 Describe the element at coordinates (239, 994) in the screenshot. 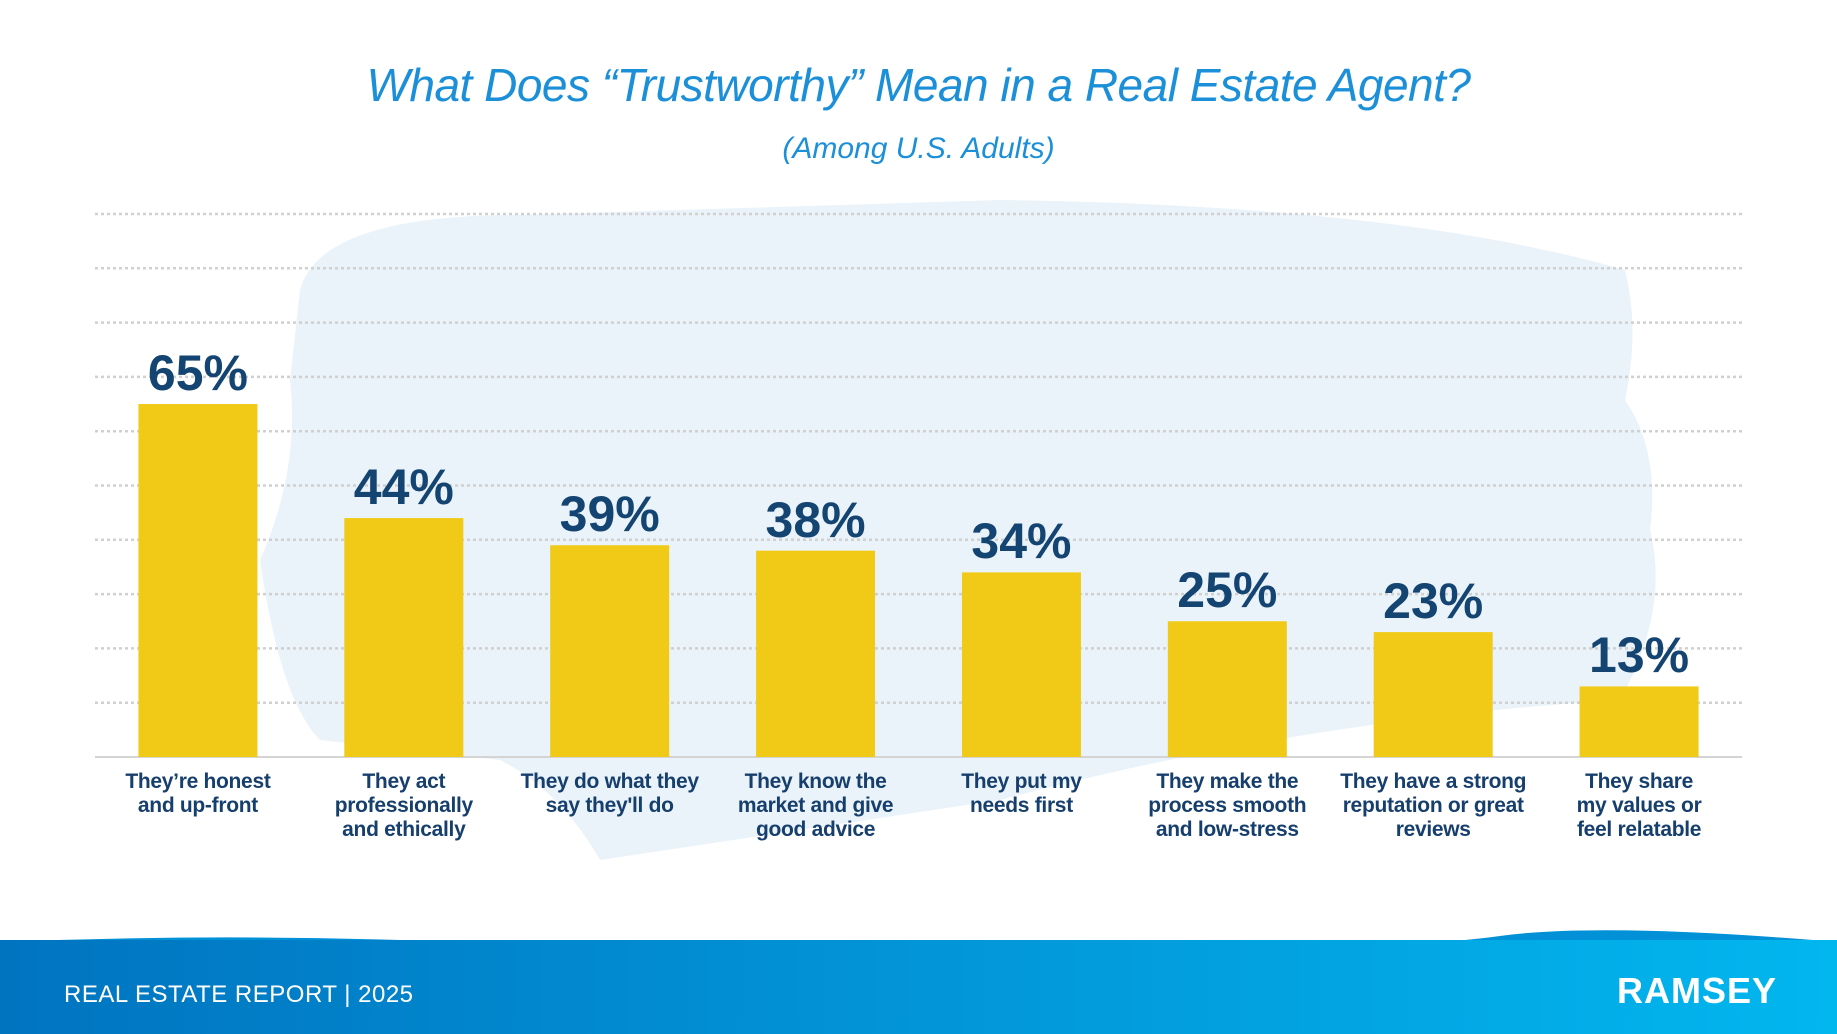

I see `report-label: REAL ESTATE REPORT | 2025` at that location.